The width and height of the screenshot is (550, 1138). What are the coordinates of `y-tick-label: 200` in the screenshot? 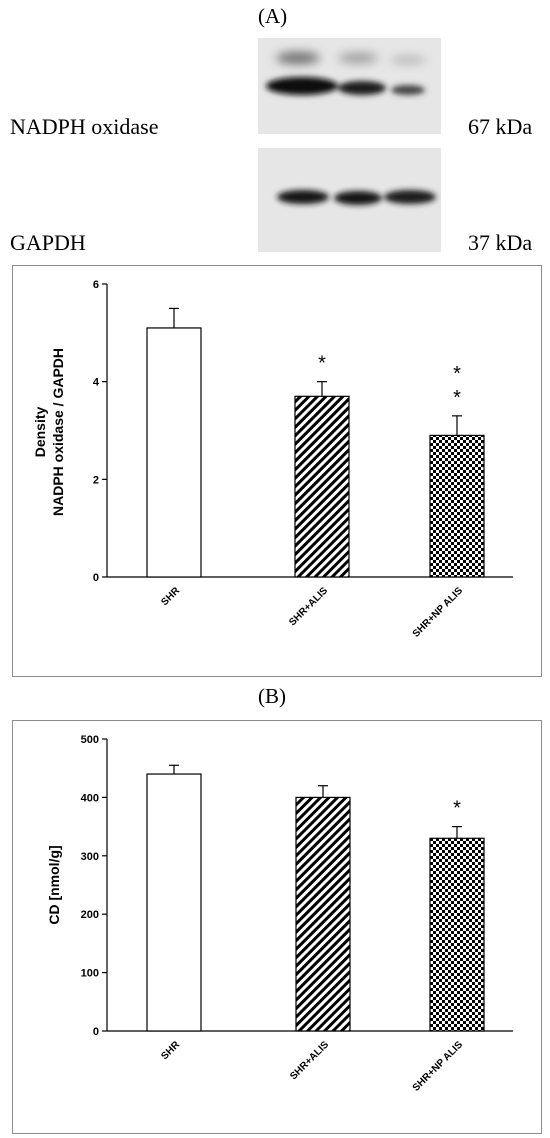 It's located at (90, 915).